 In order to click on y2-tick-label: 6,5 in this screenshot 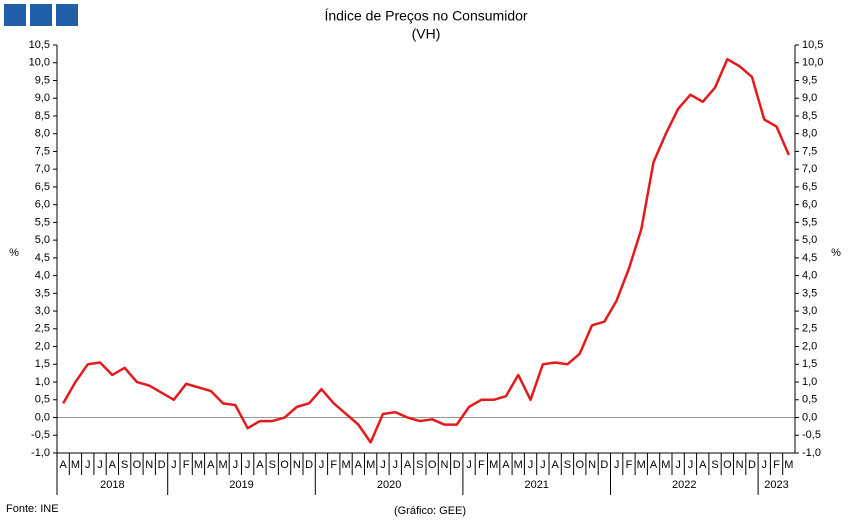, I will do `click(809, 187)`.